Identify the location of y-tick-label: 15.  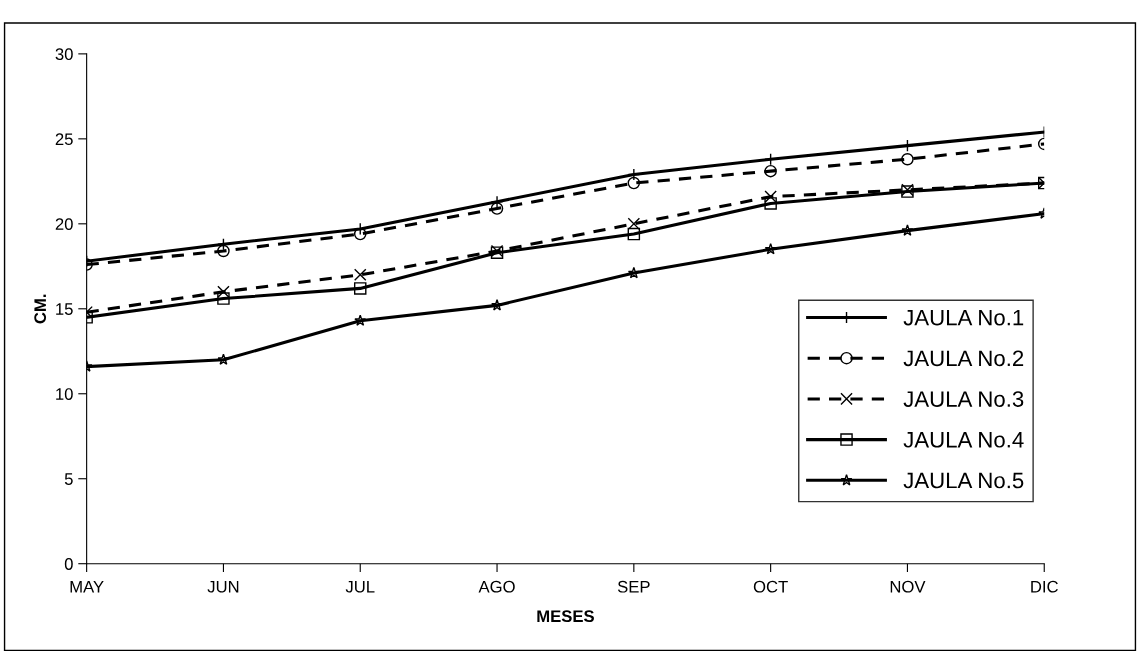
(64, 309).